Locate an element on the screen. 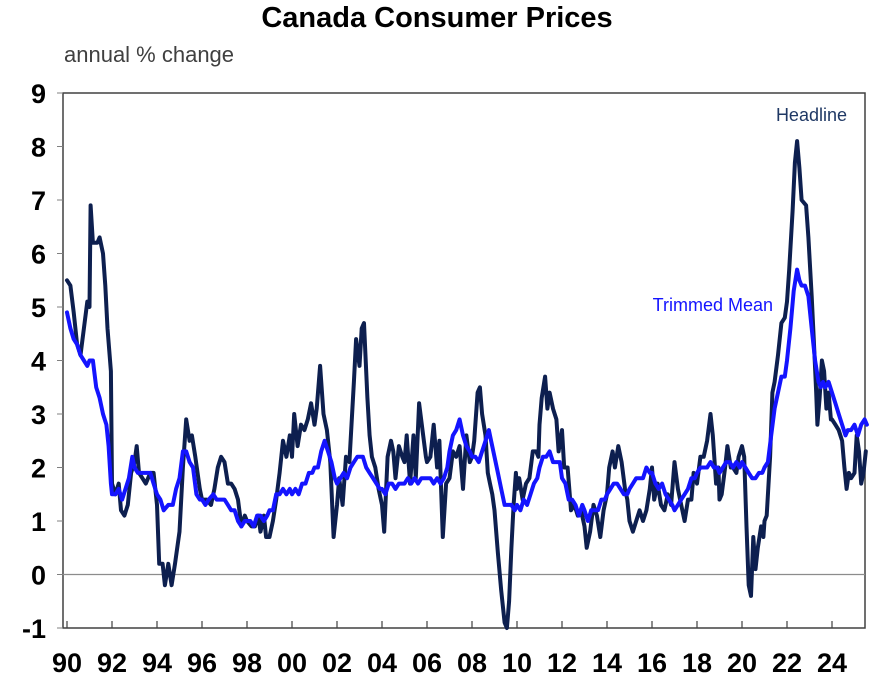 The width and height of the screenshot is (874, 681). chart-title: Canada Consumer Prices is located at coordinates (437, 18).